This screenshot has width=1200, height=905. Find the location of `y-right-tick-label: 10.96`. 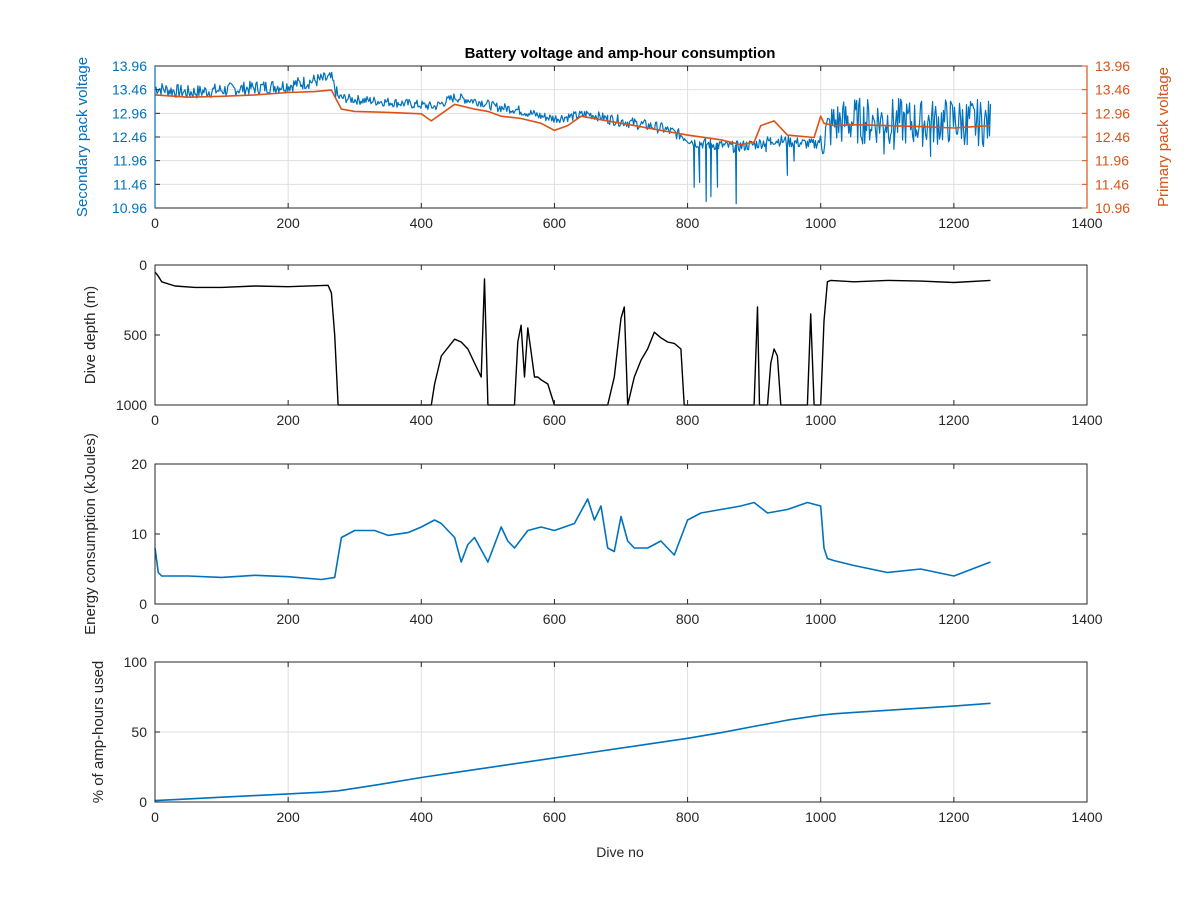

y-right-tick-label: 10.96 is located at coordinates (1112, 208).